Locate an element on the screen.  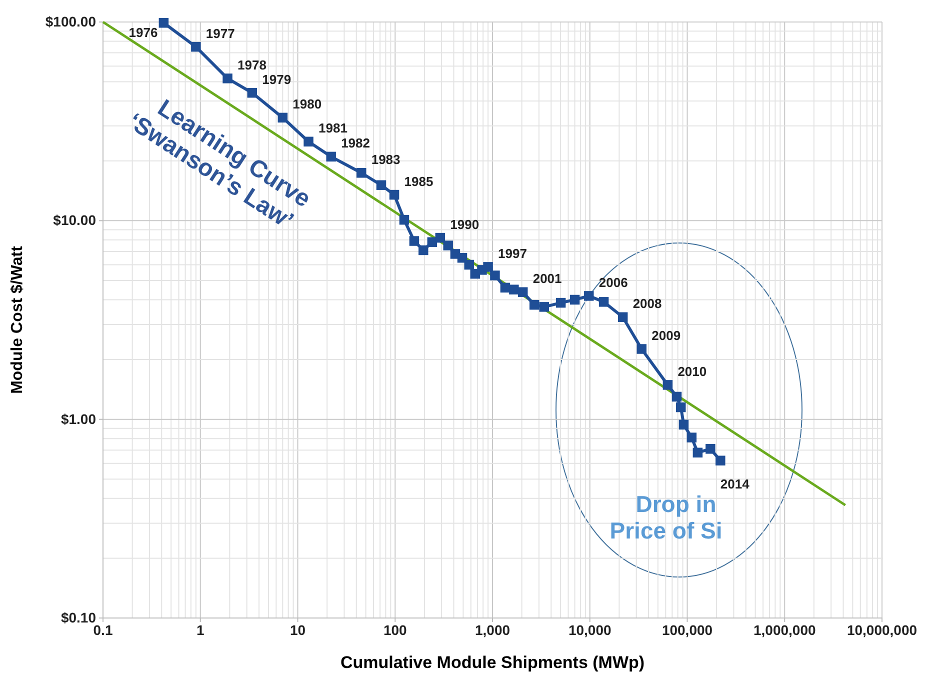
x-tick-label: 100,000 is located at coordinates (687, 630).